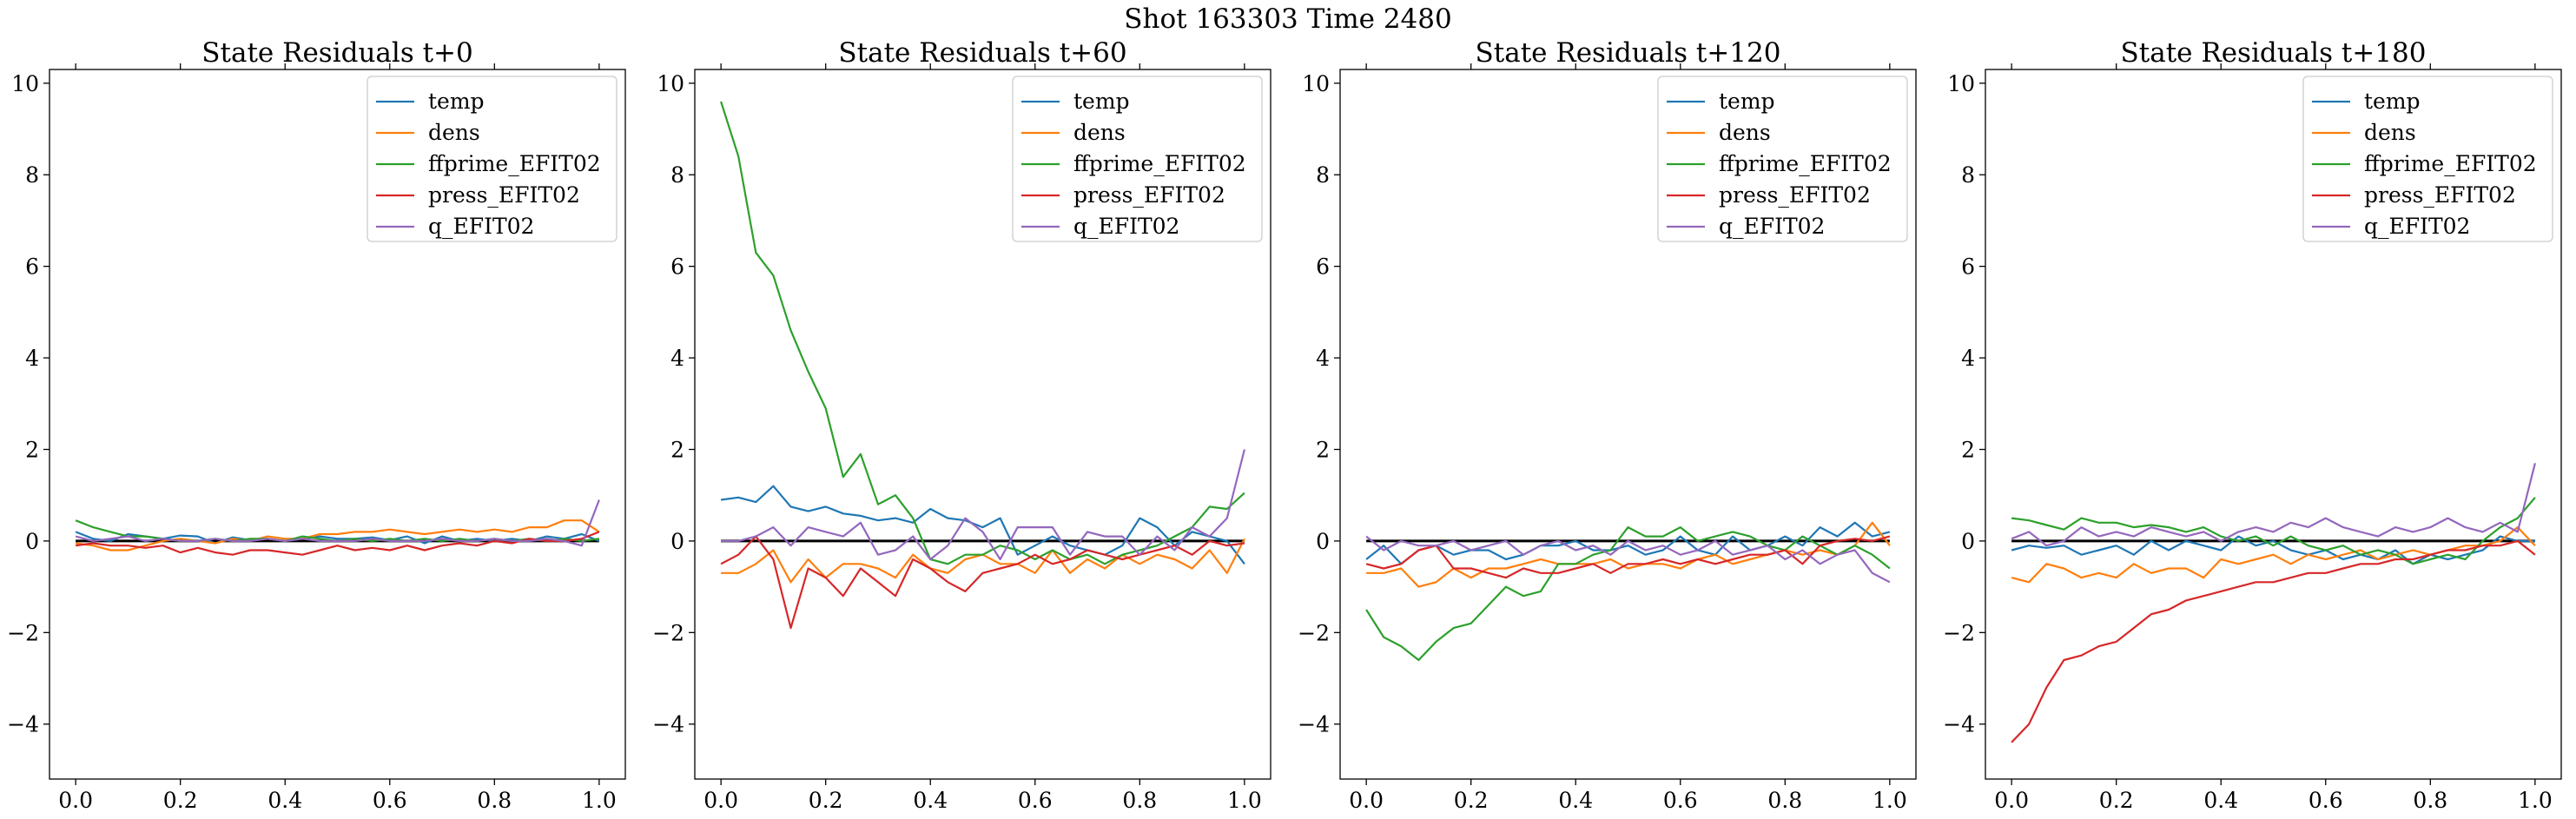 Image resolution: width=2576 pixels, height=819 pixels. I want to click on chart-title: State Residuals t+120, so click(1628, 53).